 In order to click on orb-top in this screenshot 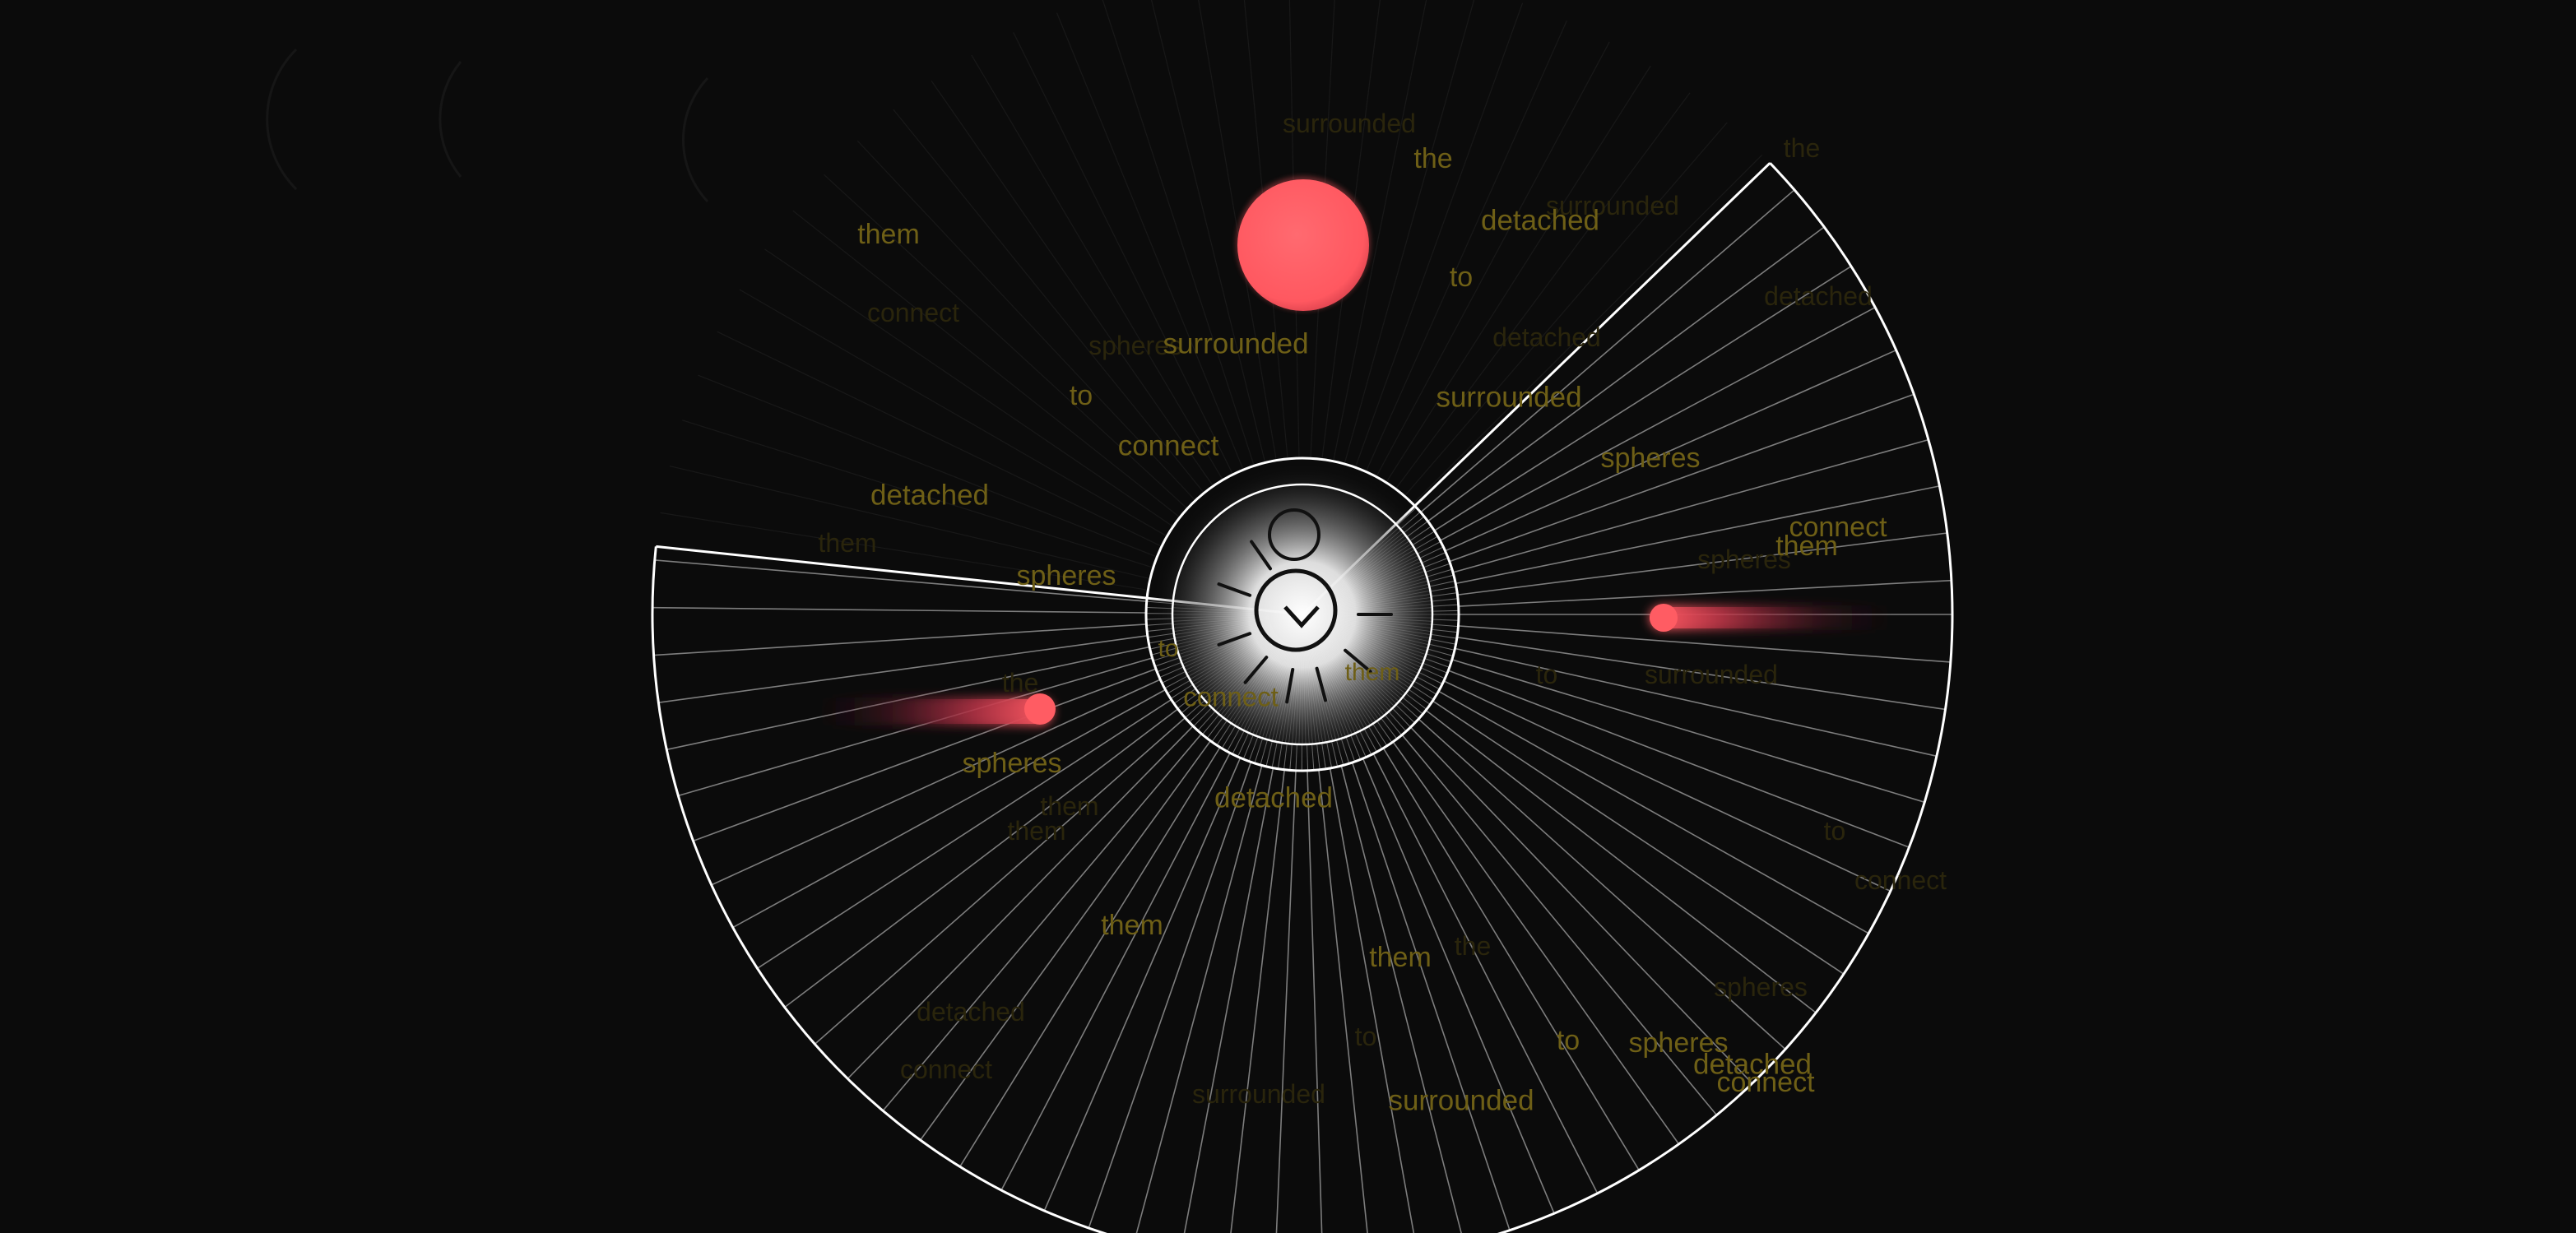, I will do `click(1303, 243)`.